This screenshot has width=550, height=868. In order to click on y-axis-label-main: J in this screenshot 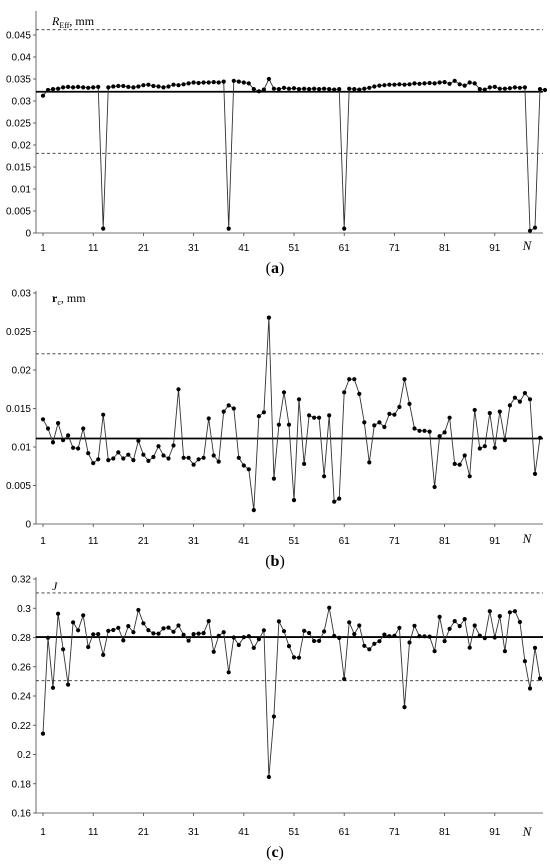, I will do `click(55, 586)`.